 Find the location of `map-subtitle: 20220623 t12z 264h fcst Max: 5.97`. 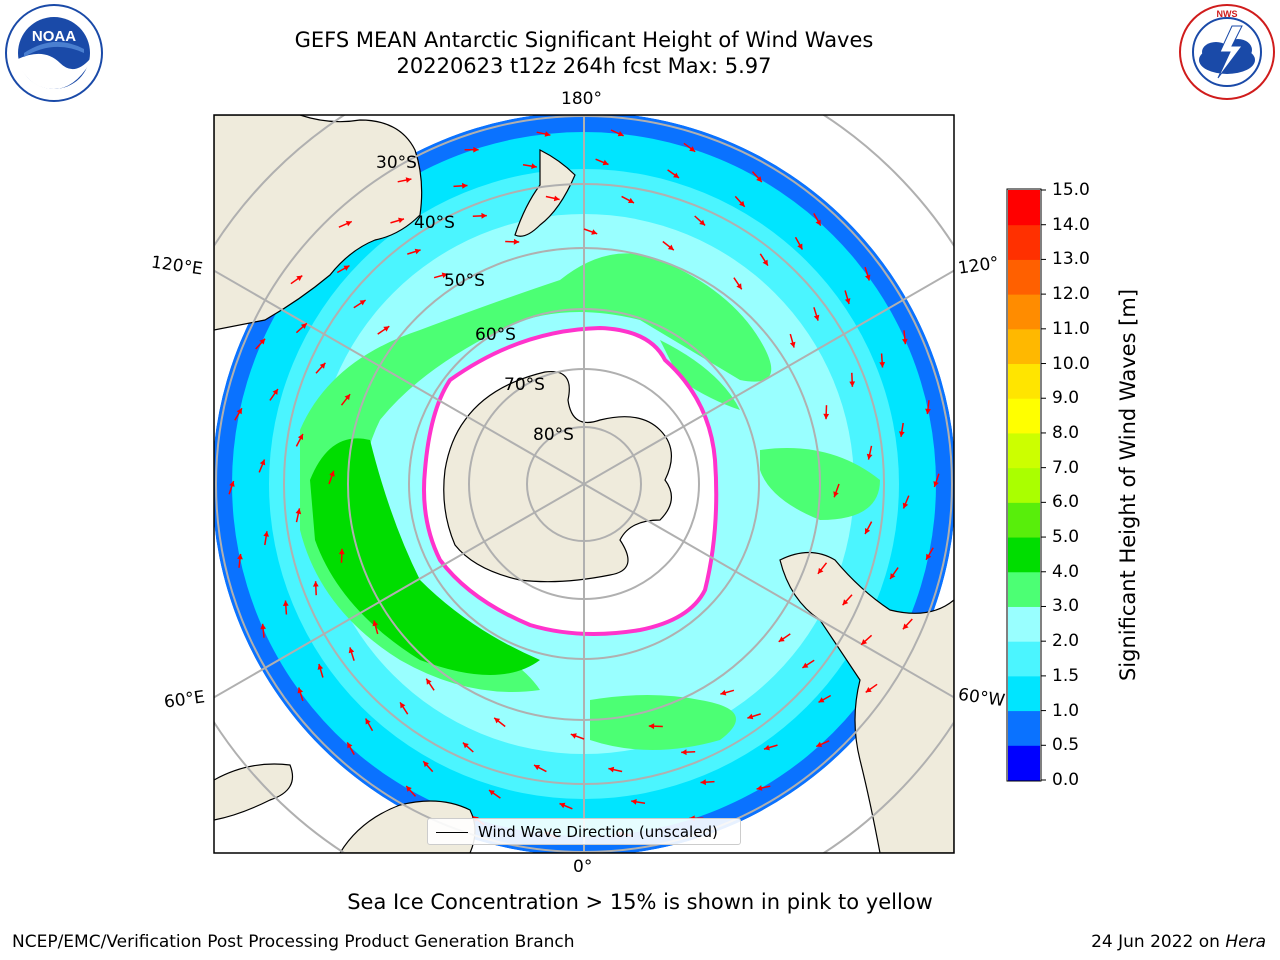

map-subtitle: 20220623 t12z 264h fcst Max: 5.97 is located at coordinates (584, 66).